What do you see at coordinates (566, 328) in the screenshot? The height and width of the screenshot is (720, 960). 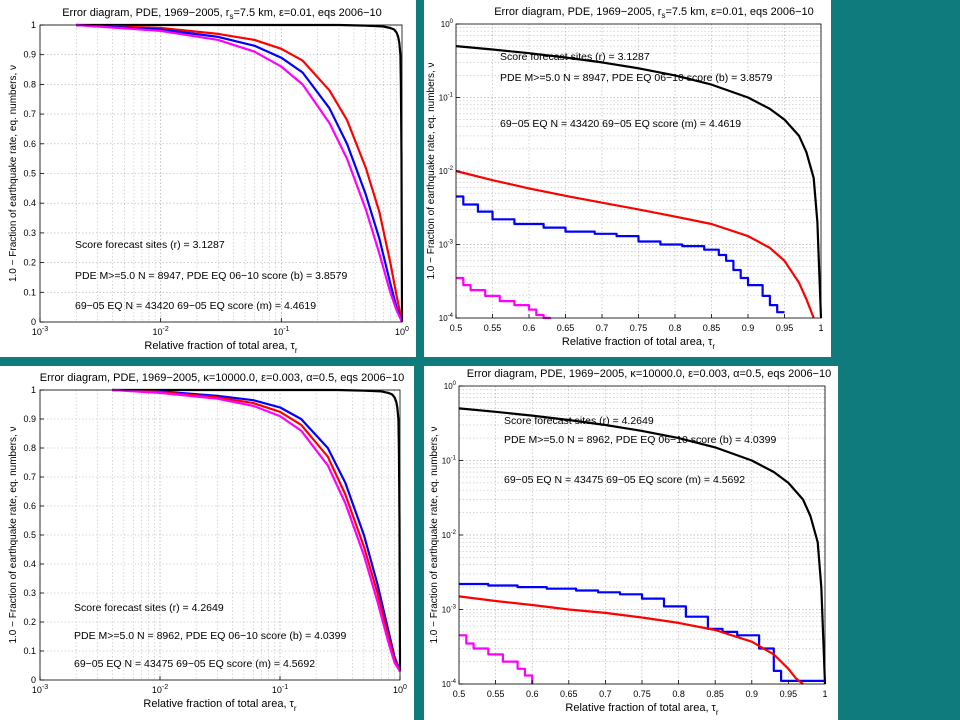 I see `x-tick-label: 0.65` at bounding box center [566, 328].